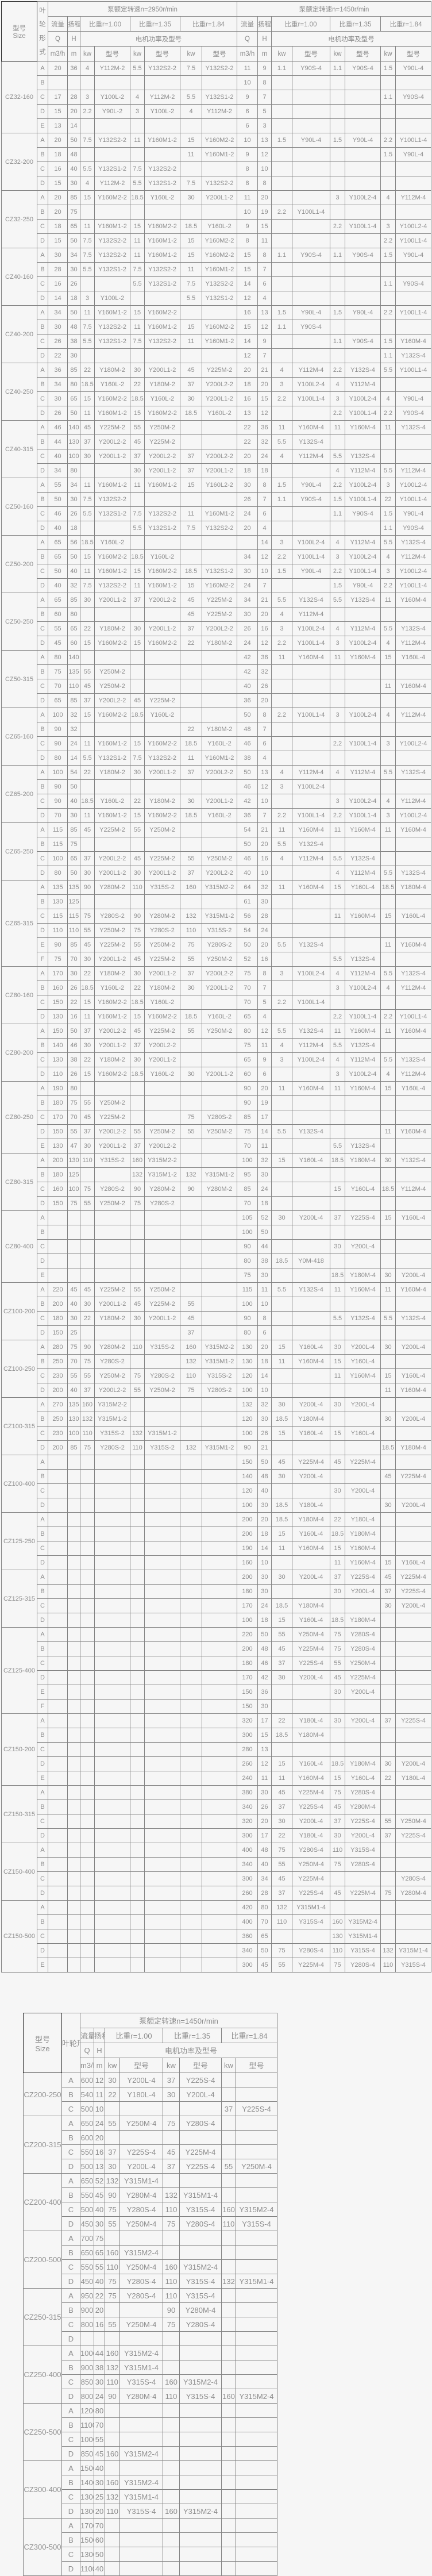 Image resolution: width=432 pixels, height=2576 pixels. I want to click on motor-2950-r135: Y160M2-2, so click(162, 571).